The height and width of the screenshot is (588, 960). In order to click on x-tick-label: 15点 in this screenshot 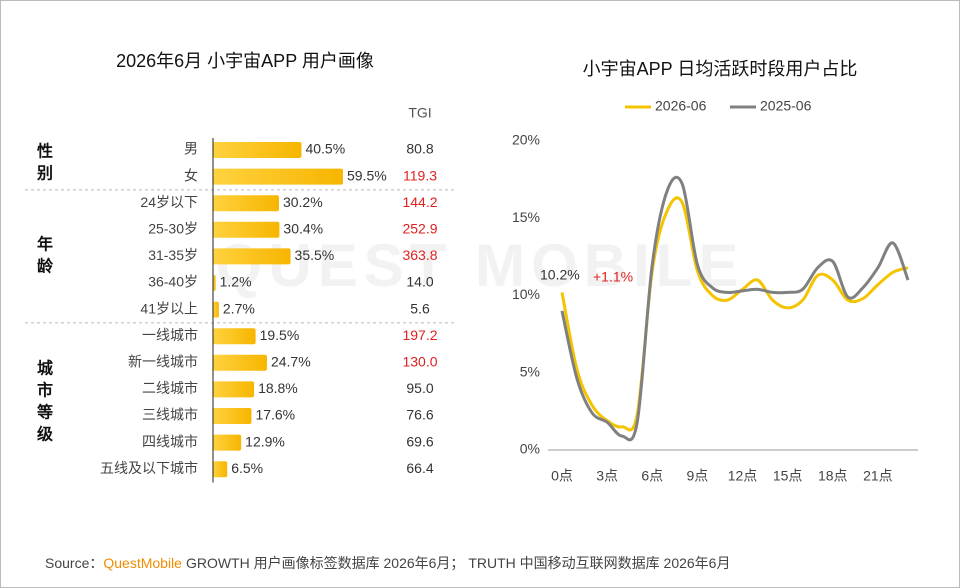, I will do `click(788, 476)`.